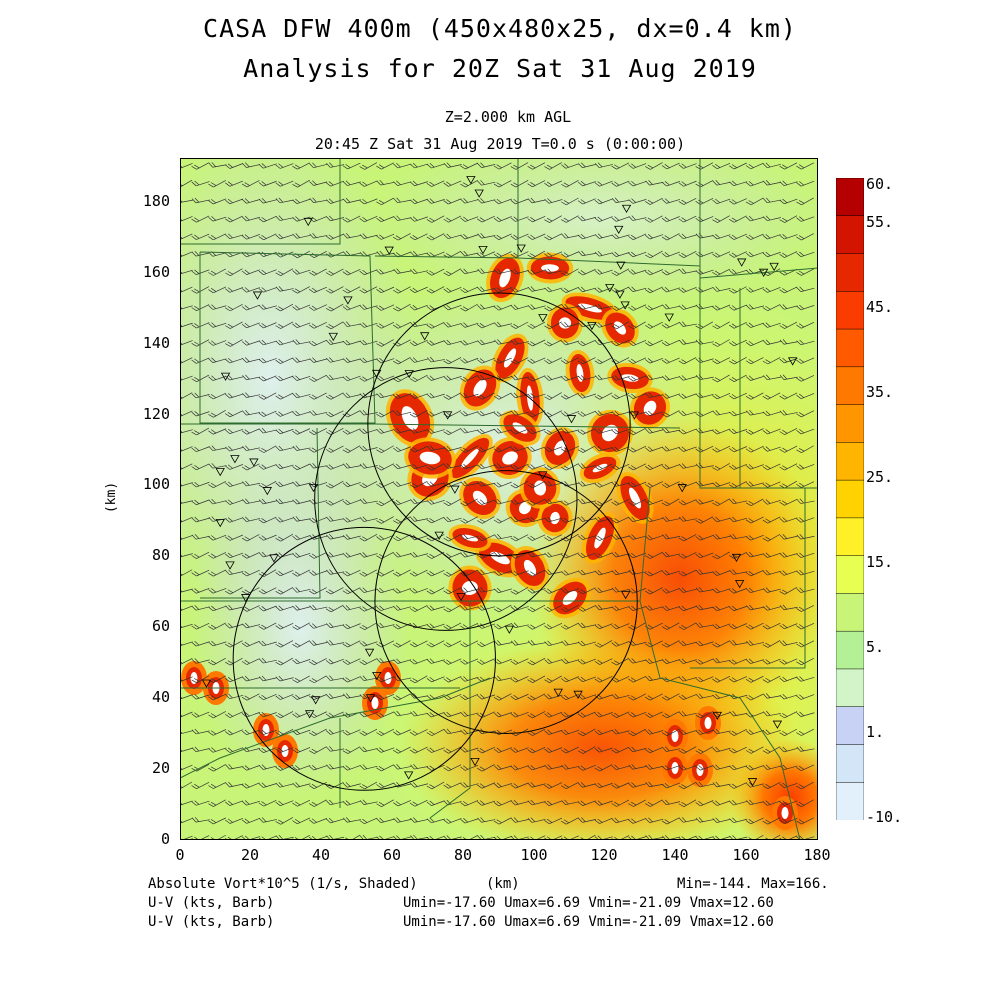 The image size is (1000, 1000). What do you see at coordinates (160, 626) in the screenshot?
I see `y-tick-label: 60` at bounding box center [160, 626].